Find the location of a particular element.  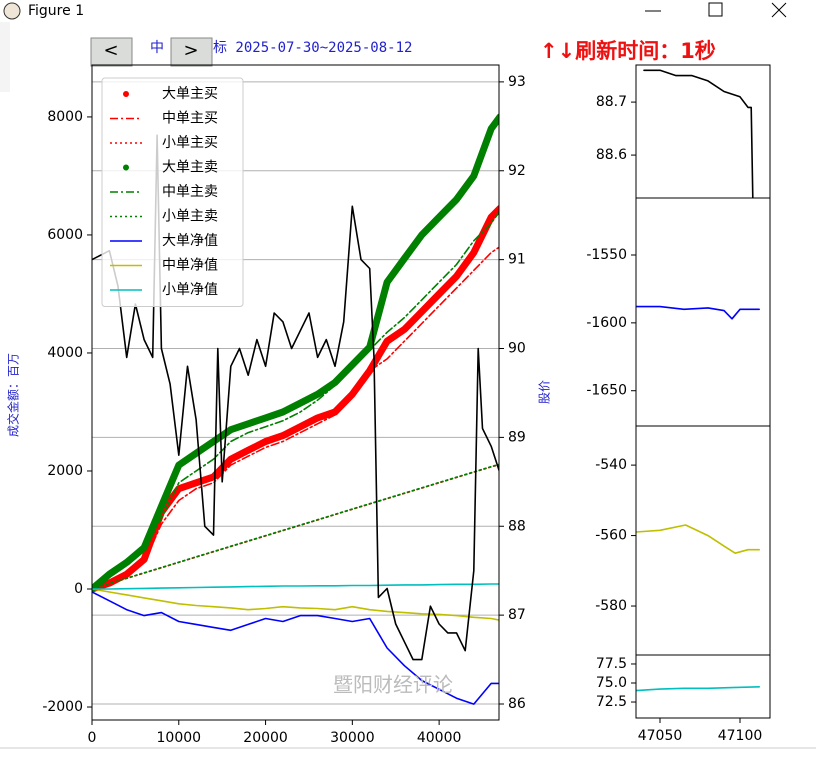

legend-label: 小单主卖 is located at coordinates (190, 217).